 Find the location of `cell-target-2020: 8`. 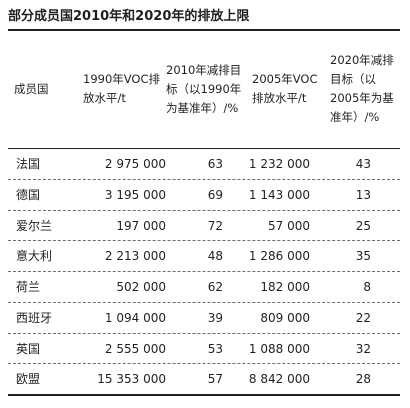

cell-target-2020: 8 is located at coordinates (367, 287).